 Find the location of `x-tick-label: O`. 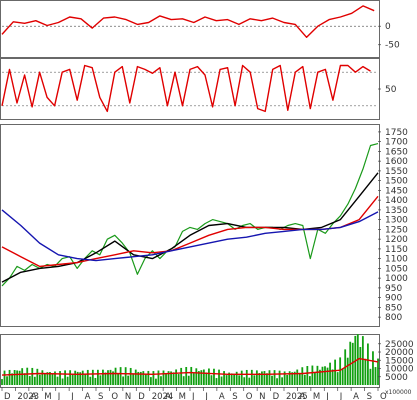

x-tick-label: O is located at coordinates (249, 396).